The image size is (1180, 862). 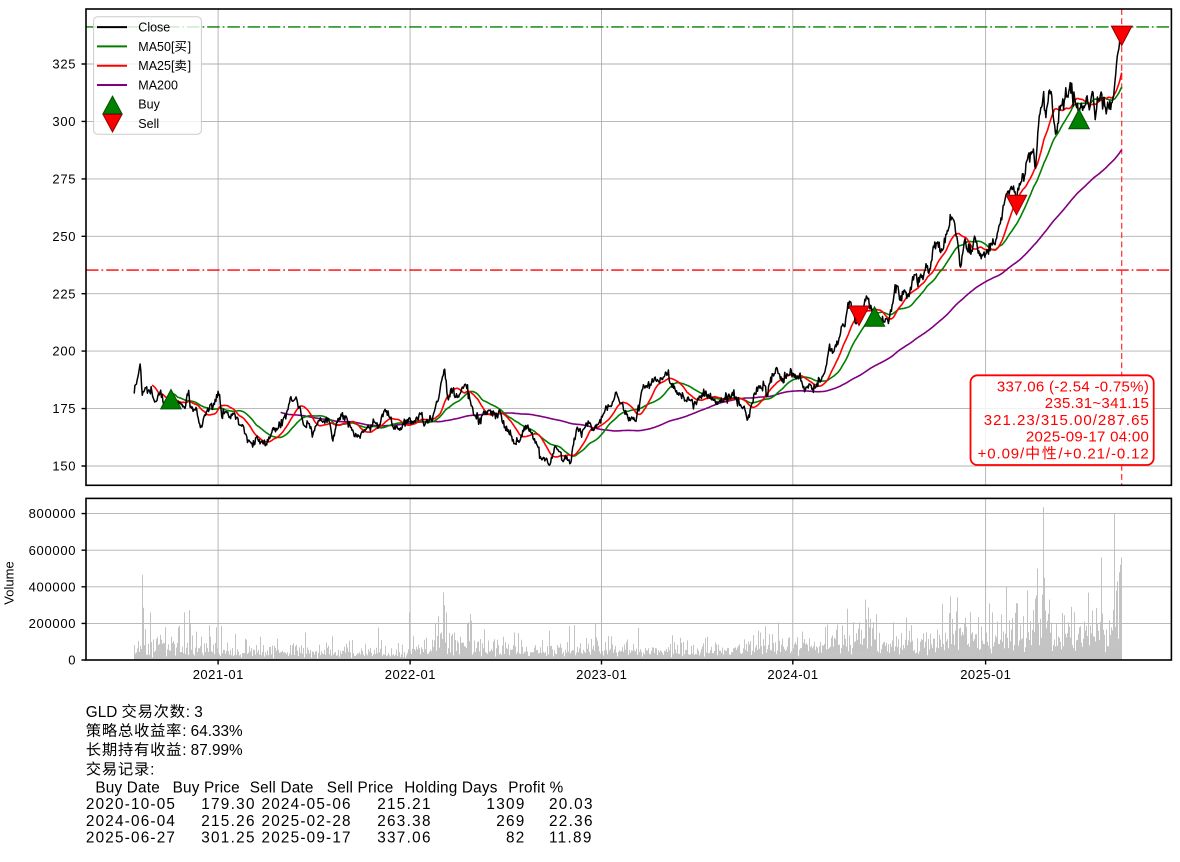 What do you see at coordinates (307, 821) in the screenshot?
I see `svg-text: 2025-02-28` at bounding box center [307, 821].